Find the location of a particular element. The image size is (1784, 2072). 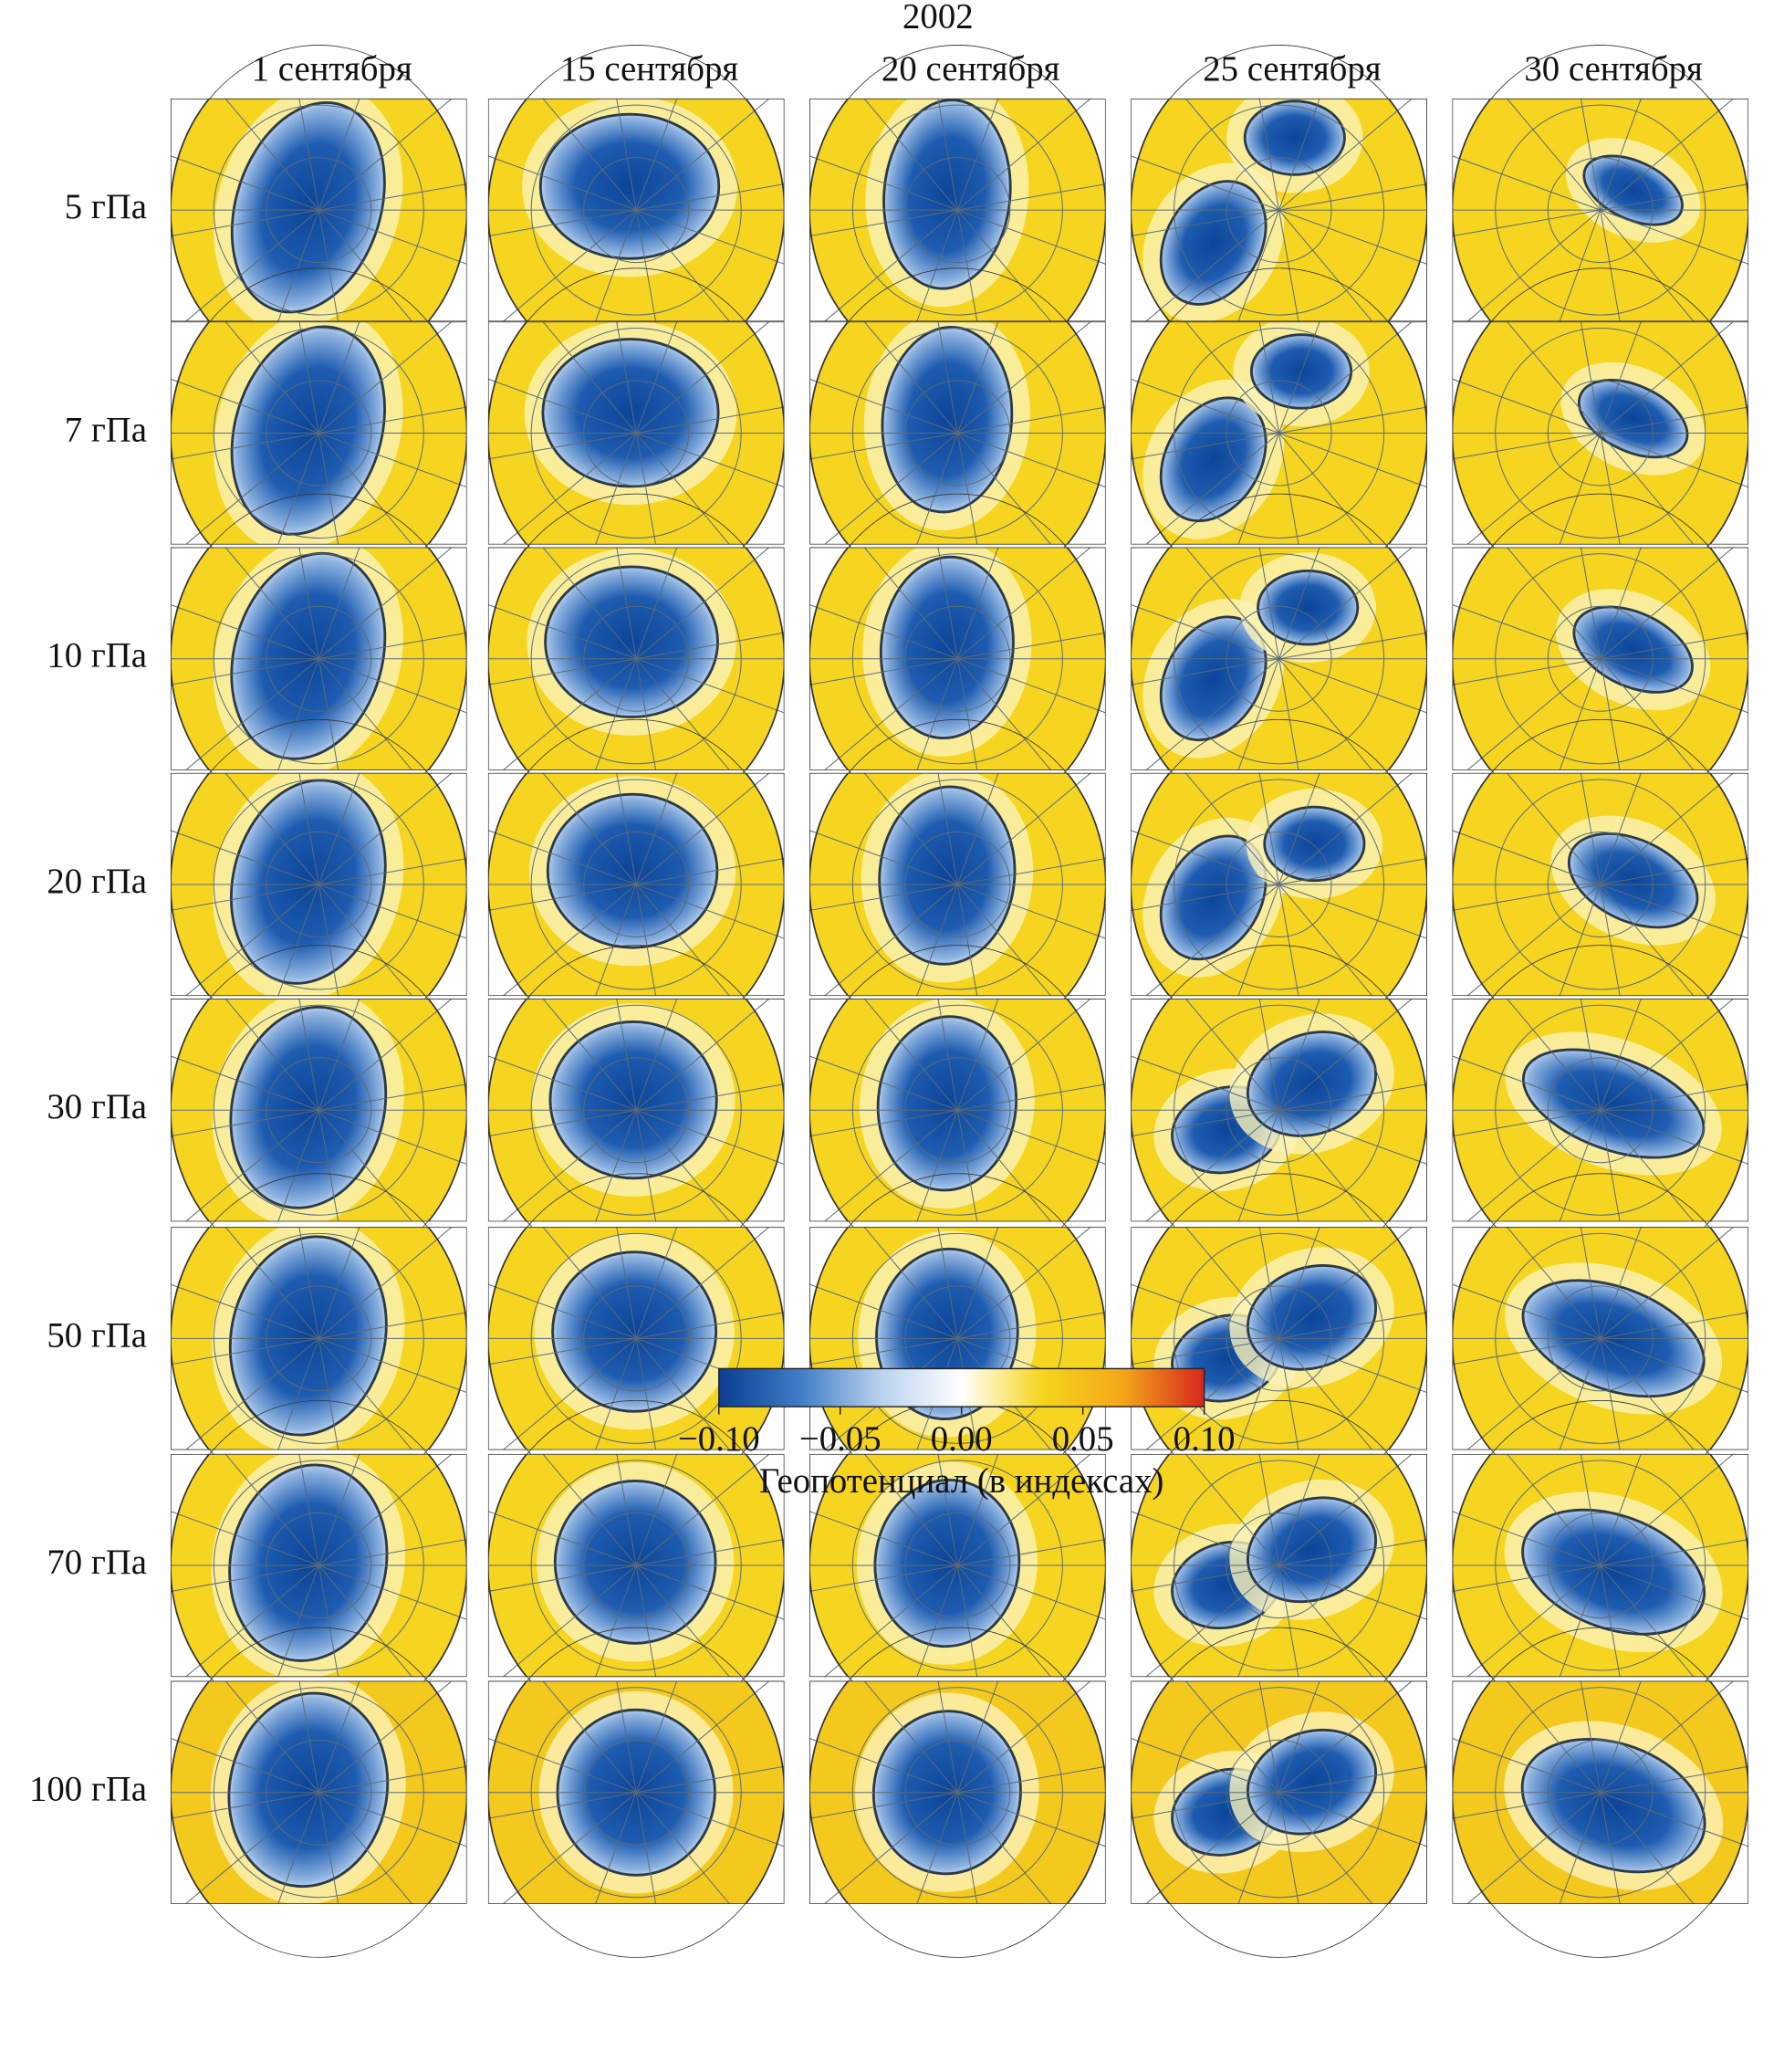

column-header: 30 сентября is located at coordinates (1613, 69).